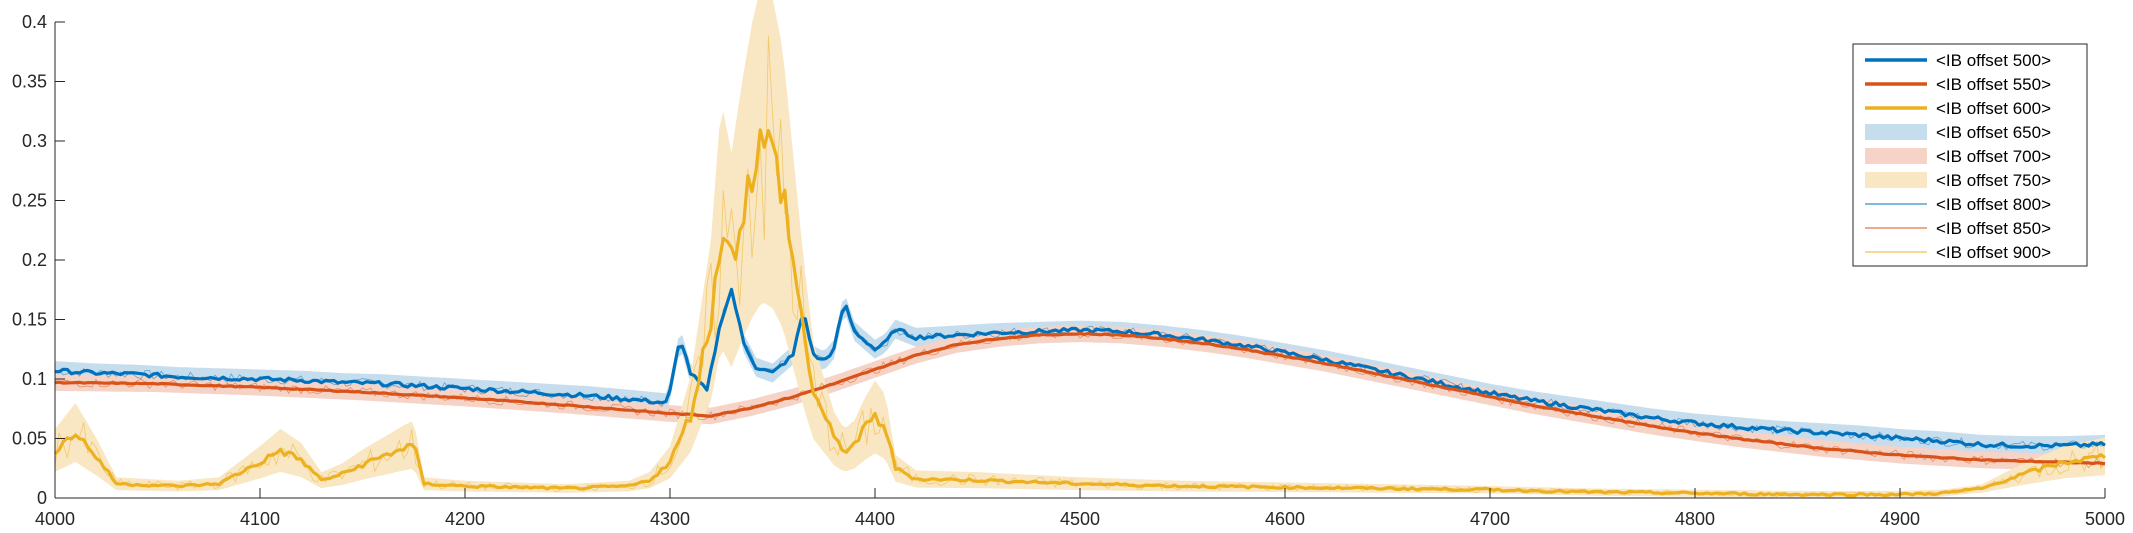  Describe the element at coordinates (34, 141) in the screenshot. I see `y-tick-label: 0.3` at that location.